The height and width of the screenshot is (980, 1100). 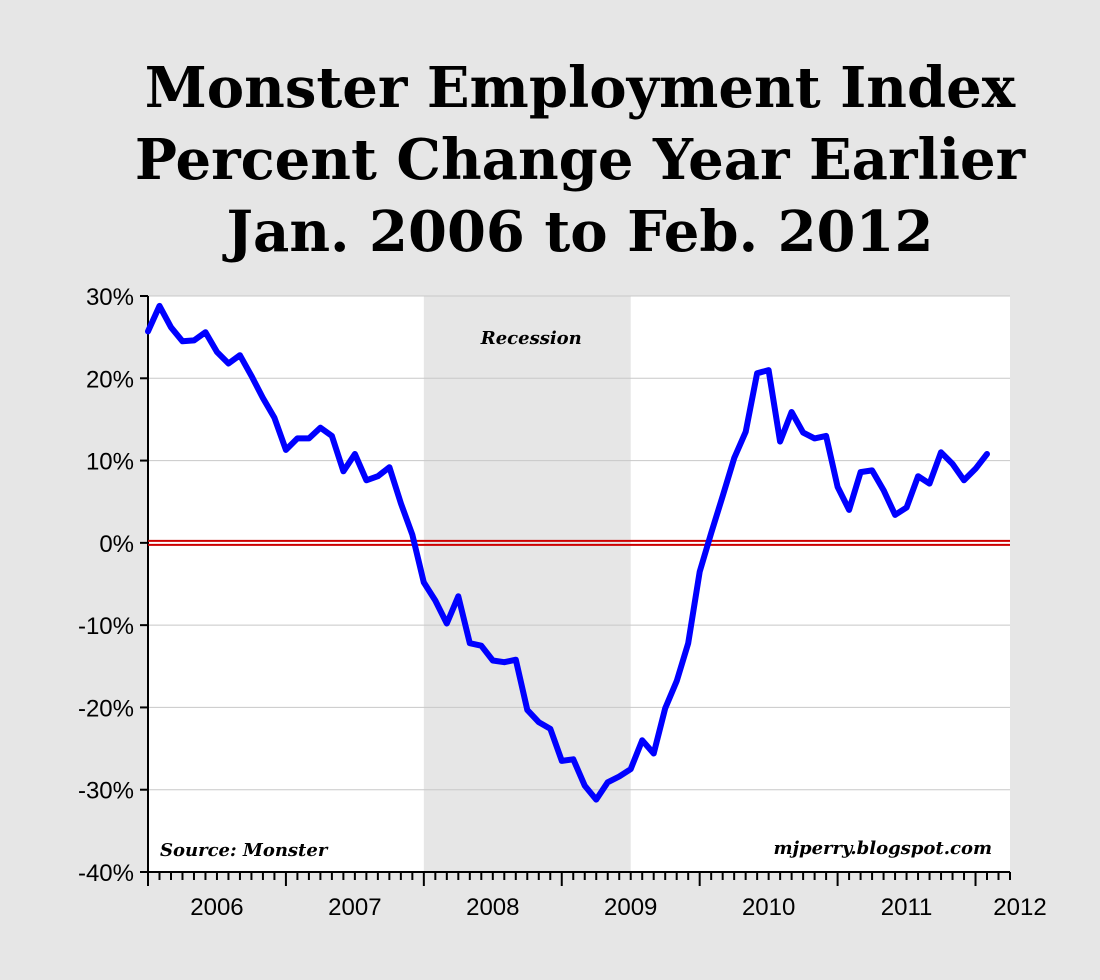 What do you see at coordinates (216, 907) in the screenshot?
I see `x-tick-label: 2006` at bounding box center [216, 907].